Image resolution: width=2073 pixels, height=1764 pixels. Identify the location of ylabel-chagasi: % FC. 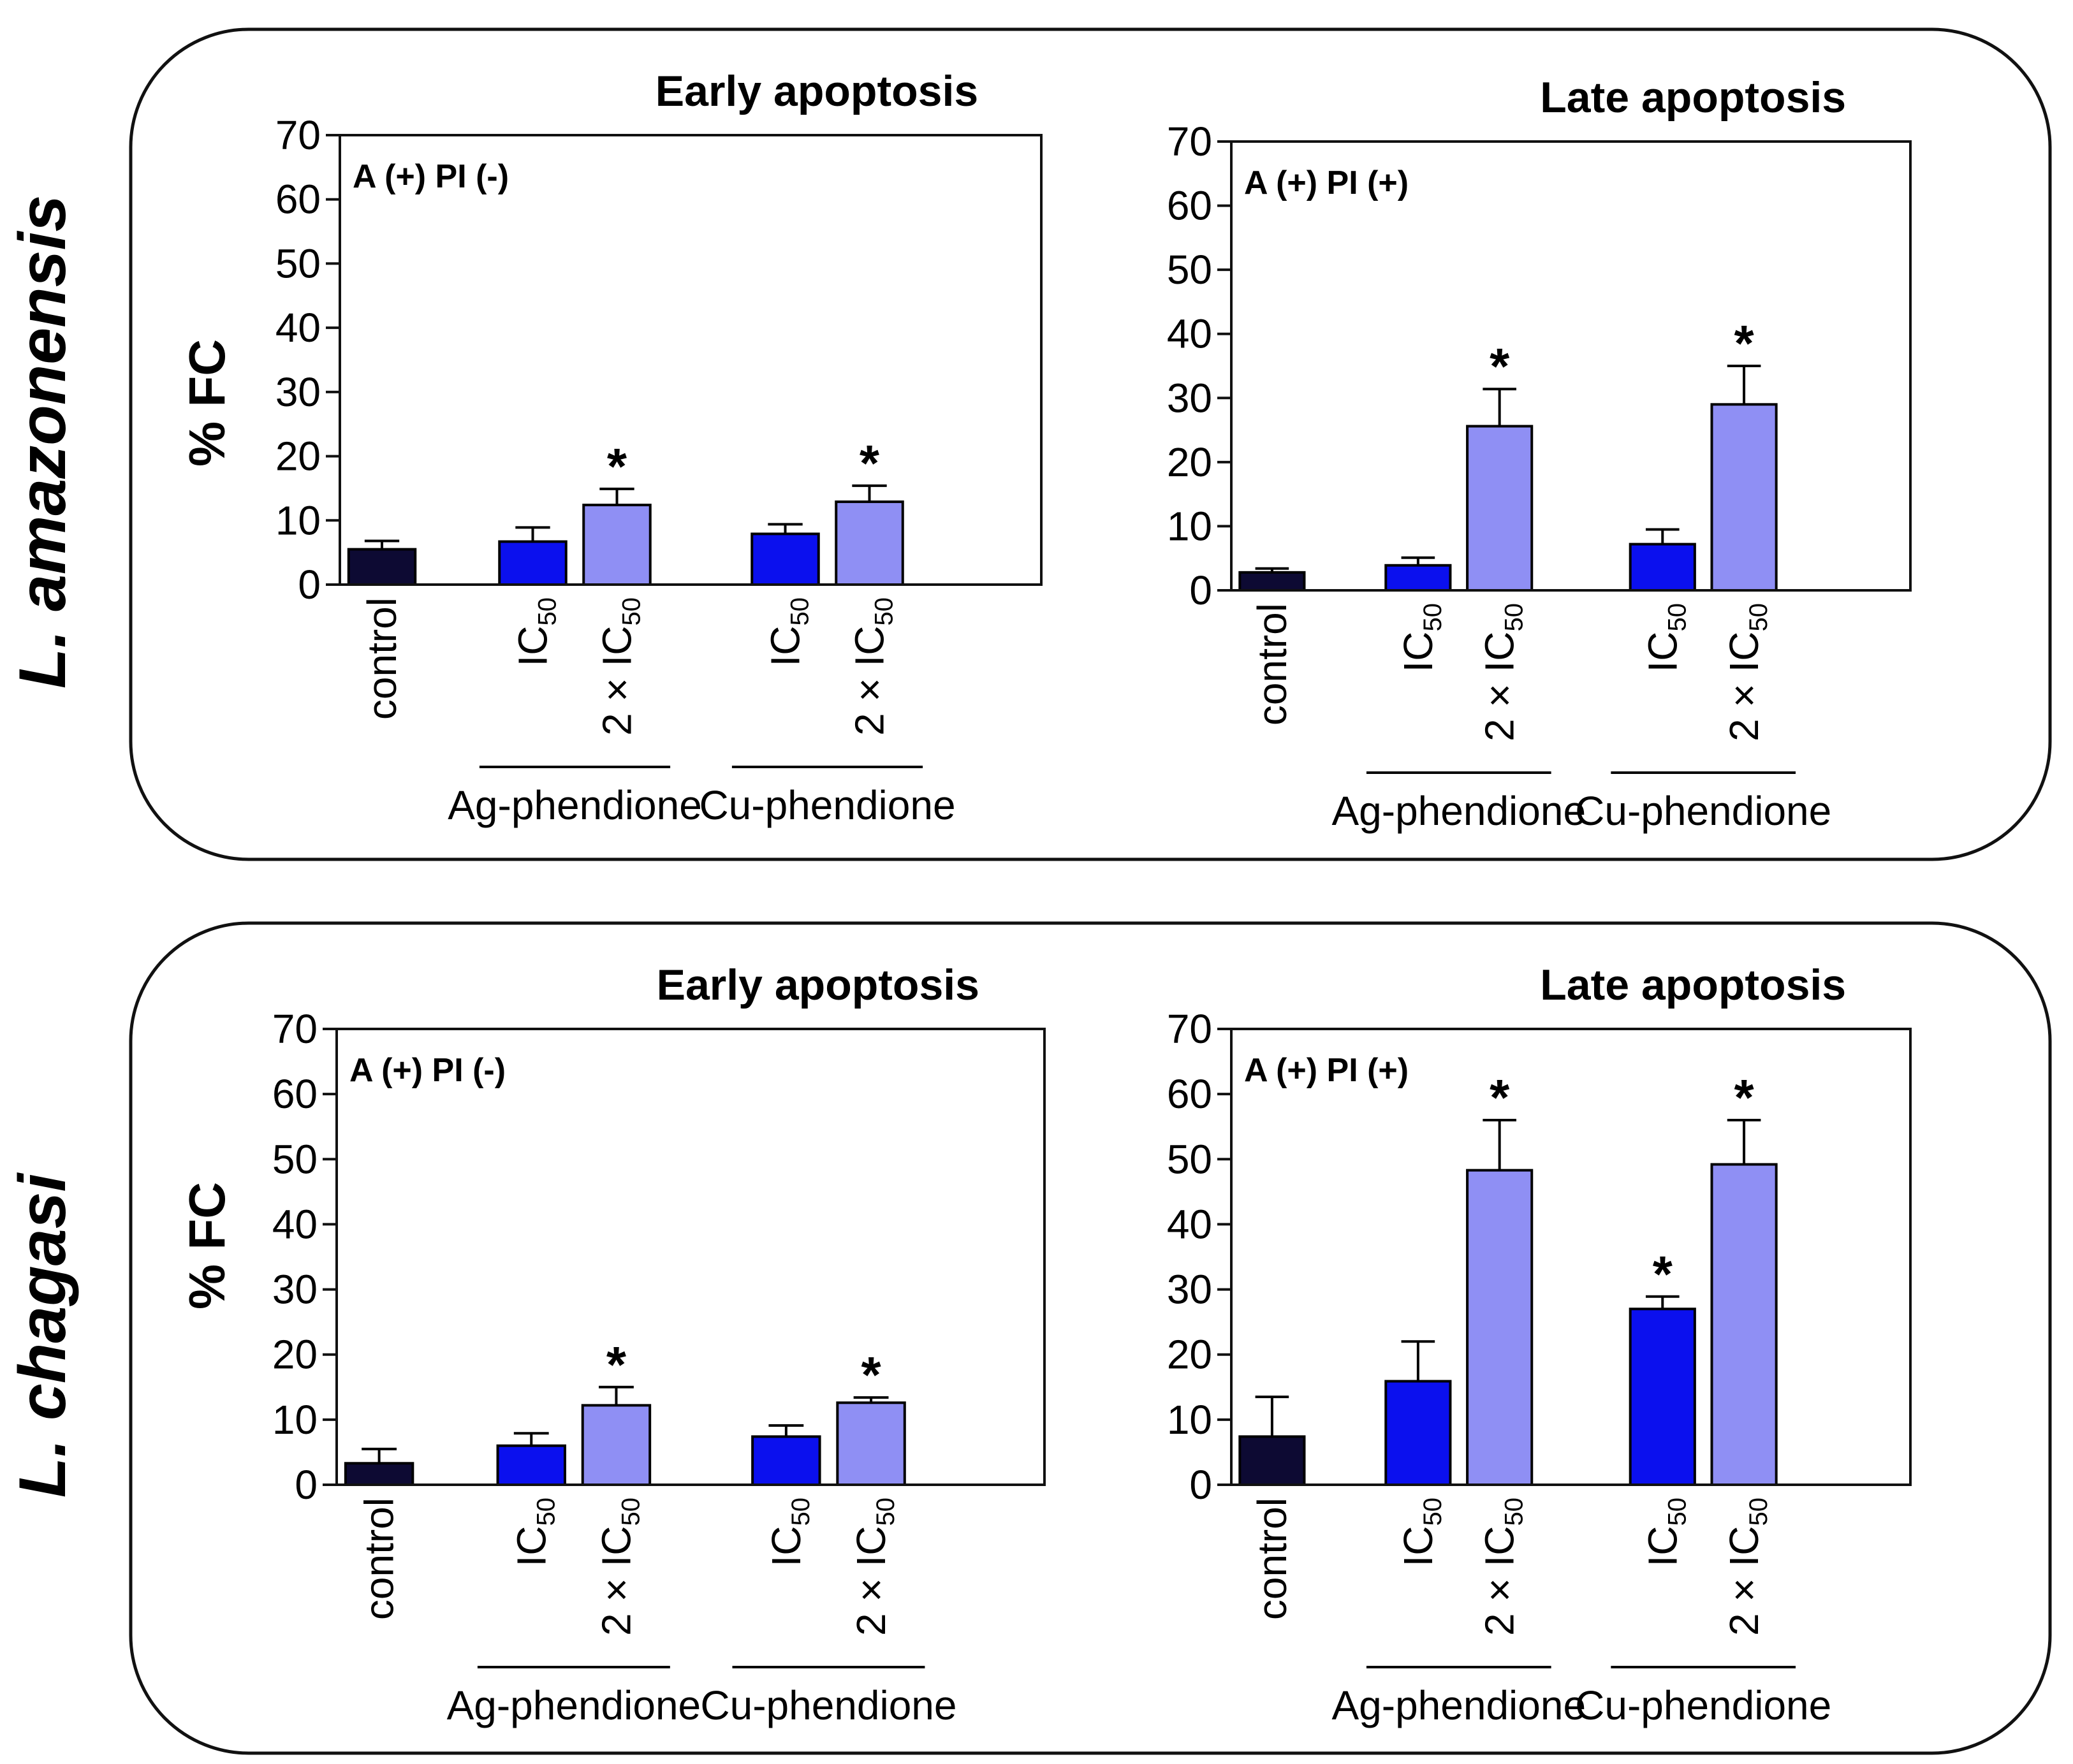
(207, 1245).